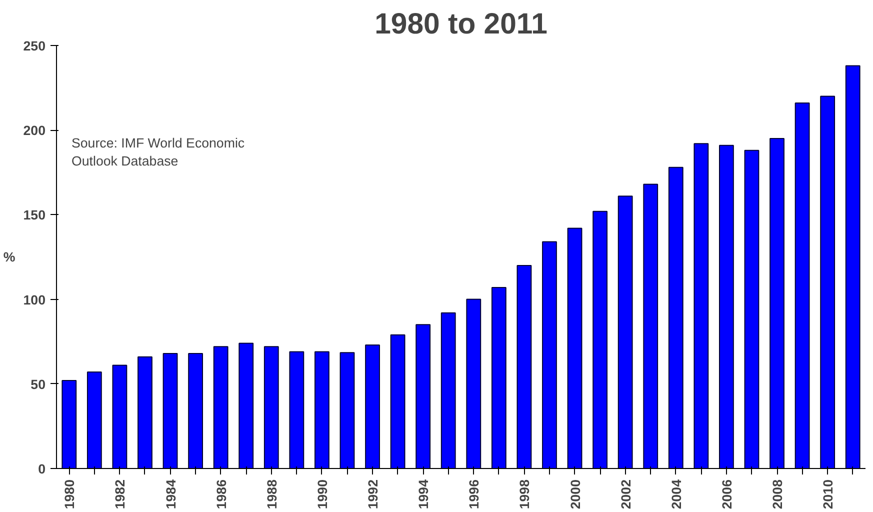 Image resolution: width=873 pixels, height=512 pixels. What do you see at coordinates (474, 494) in the screenshot?
I see `x-tick-label: 1996` at bounding box center [474, 494].